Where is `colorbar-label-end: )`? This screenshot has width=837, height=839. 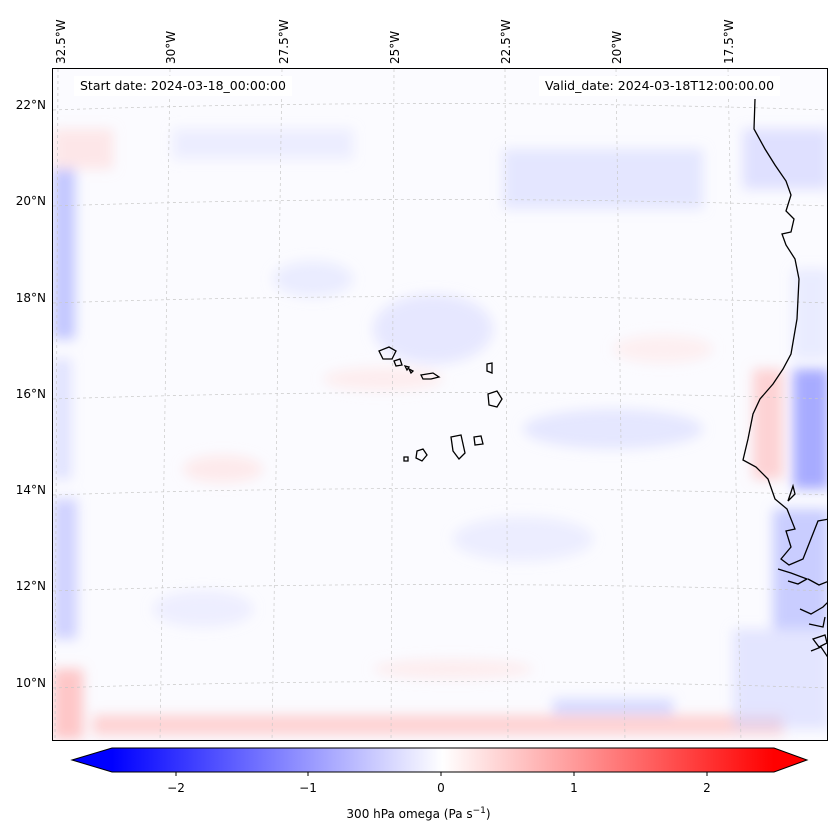 colorbar-label-end: ) is located at coordinates (488, 814).